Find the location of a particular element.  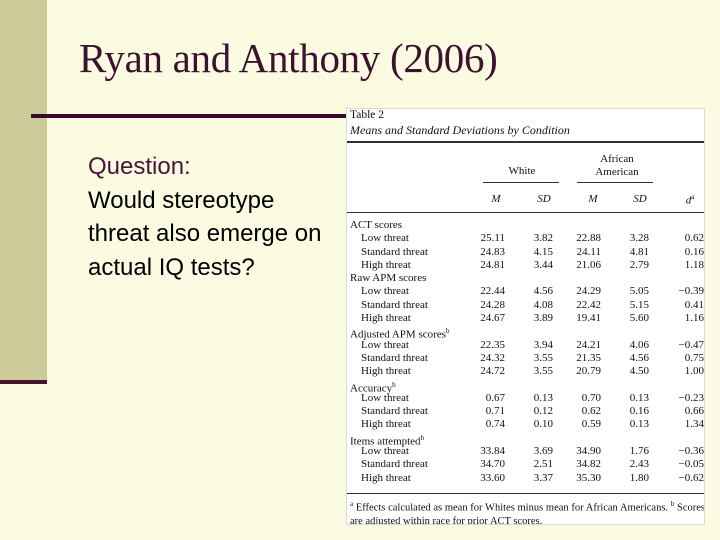

table-cell: 4.56 is located at coordinates (543, 291).